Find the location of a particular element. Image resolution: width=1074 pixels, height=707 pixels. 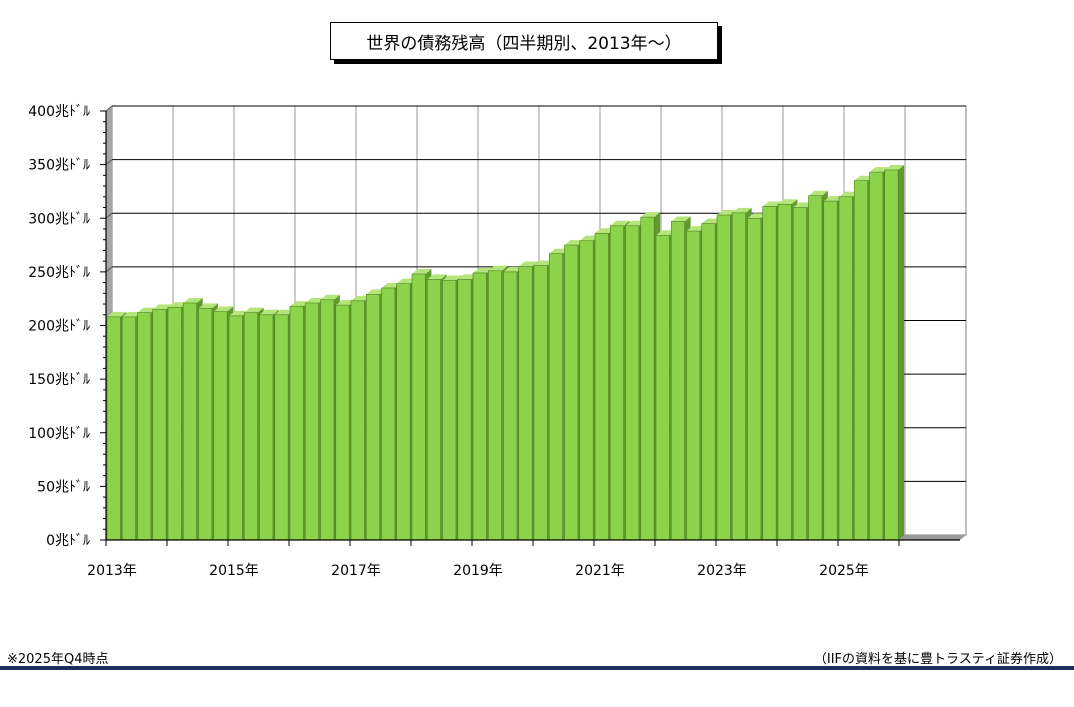

bar-side is located at coordinates (901, 352).